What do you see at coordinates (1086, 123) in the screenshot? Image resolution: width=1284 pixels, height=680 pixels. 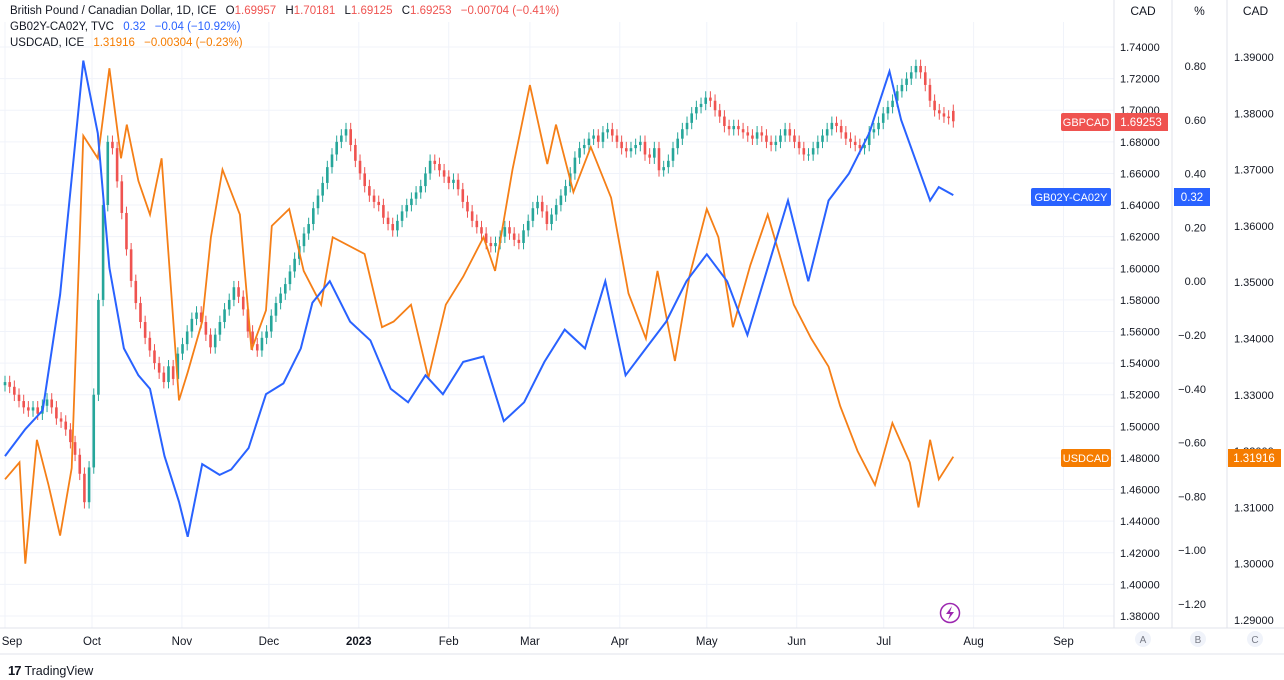 I see `gbpcad-tag-name: GBPCAD` at bounding box center [1086, 123].